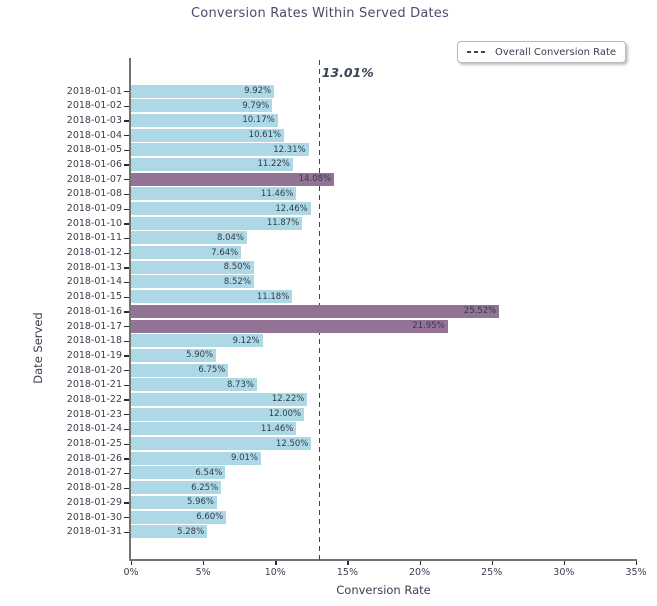  I want to click on overall-rate-annotation: 13.01%, so click(347, 72).